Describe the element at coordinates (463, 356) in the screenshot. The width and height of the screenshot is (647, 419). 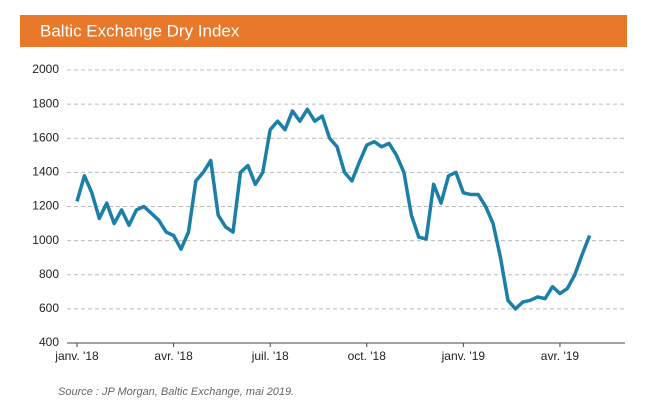
I see `x-tick-label: janv. '19` at that location.